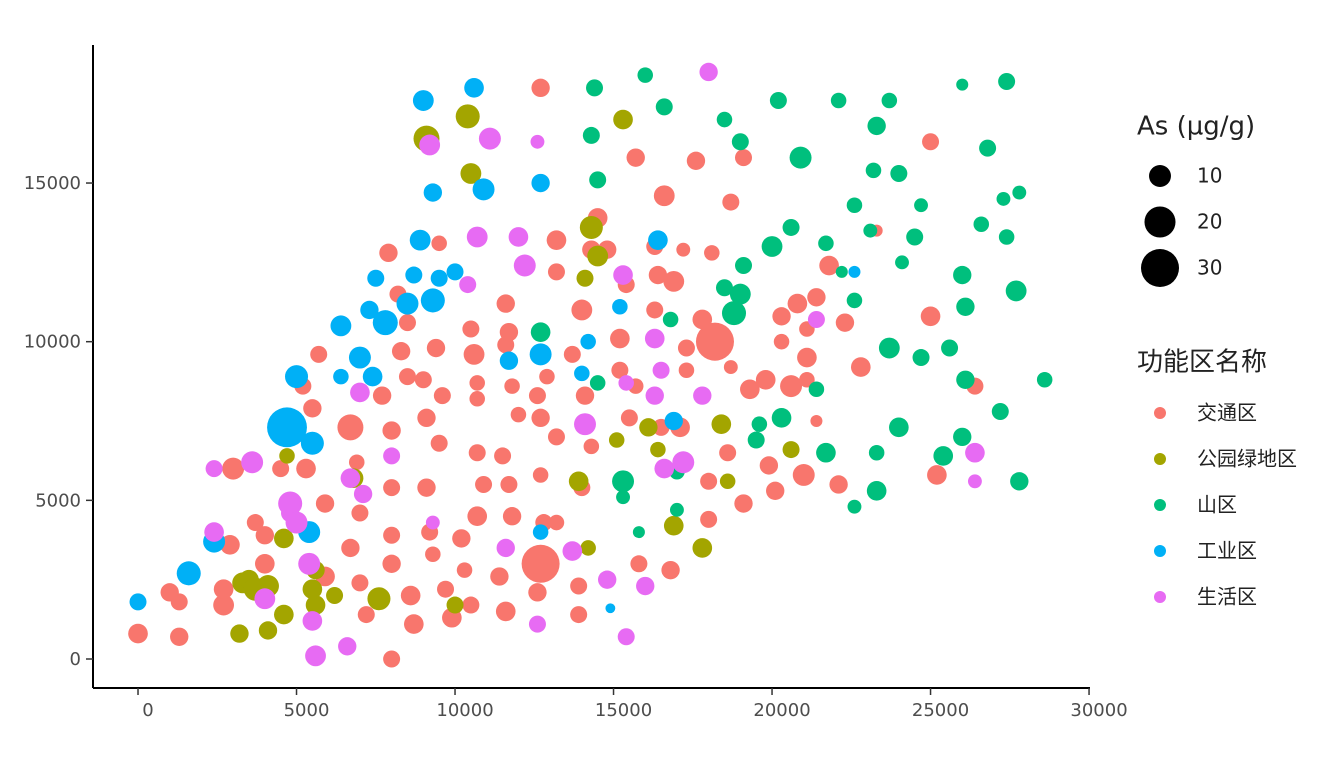 The height and width of the screenshot is (772, 1344). I want to click on y-tick-label: 0, so click(75, 659).